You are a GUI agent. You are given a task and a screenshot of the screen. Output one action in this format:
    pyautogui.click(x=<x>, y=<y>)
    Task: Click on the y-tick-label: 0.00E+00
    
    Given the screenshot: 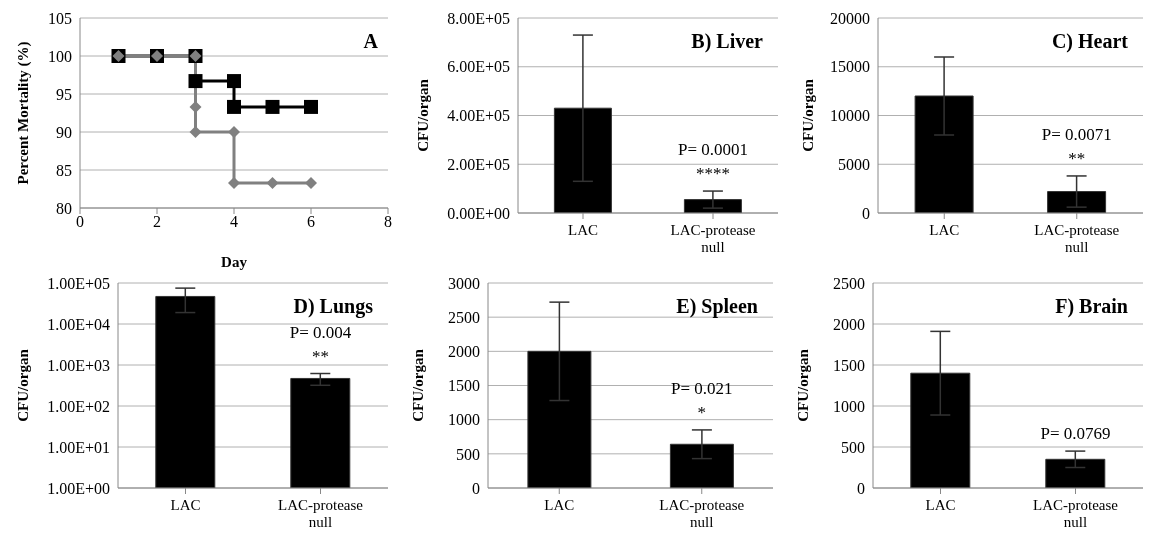 What is the action you would take?
    pyautogui.click(x=478, y=213)
    